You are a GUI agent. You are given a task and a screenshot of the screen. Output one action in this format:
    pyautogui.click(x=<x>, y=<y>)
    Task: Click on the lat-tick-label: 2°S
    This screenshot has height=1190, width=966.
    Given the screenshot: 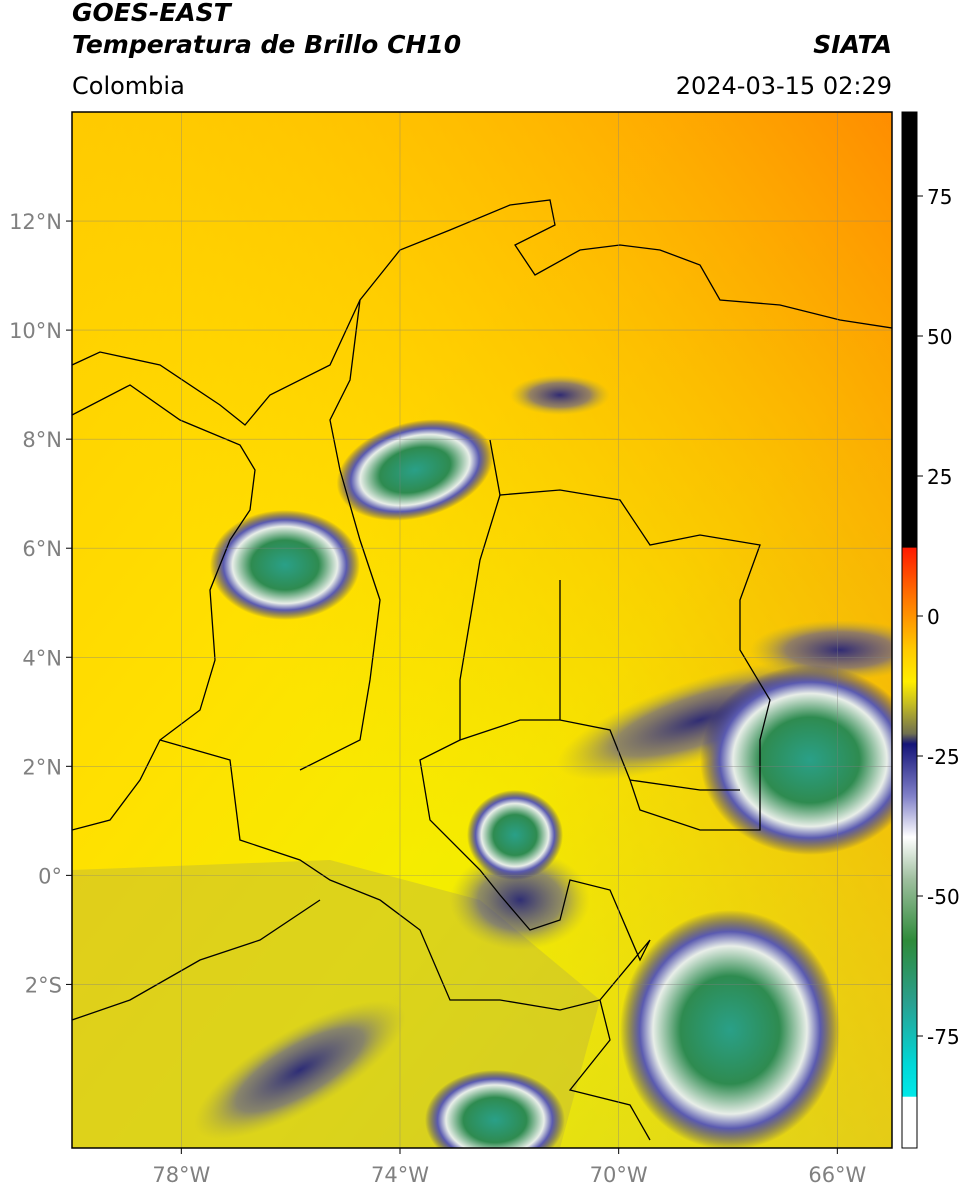 What is the action you would take?
    pyautogui.click(x=43, y=985)
    